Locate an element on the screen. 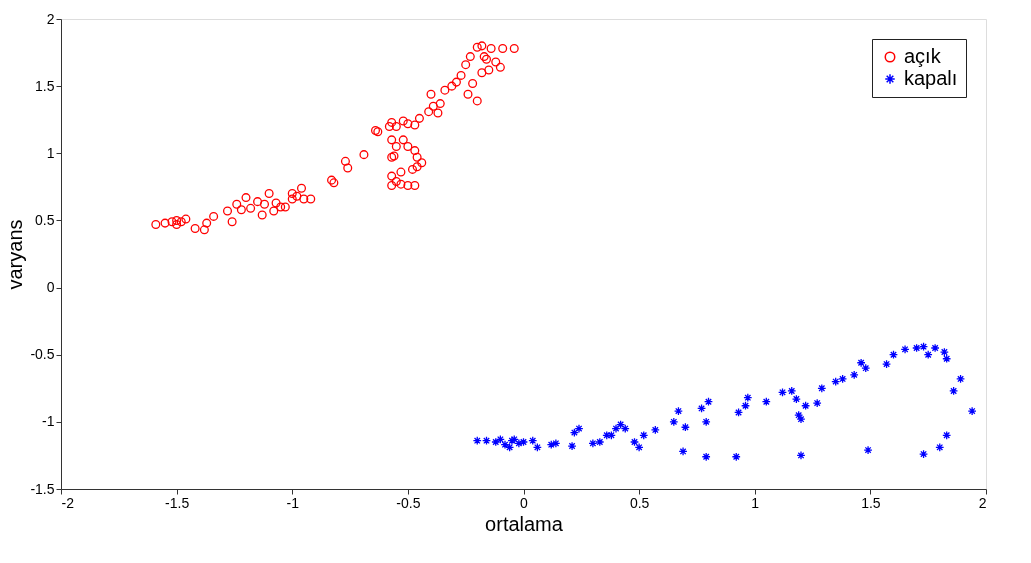  x-tick-label: -2 is located at coordinates (68, 502).